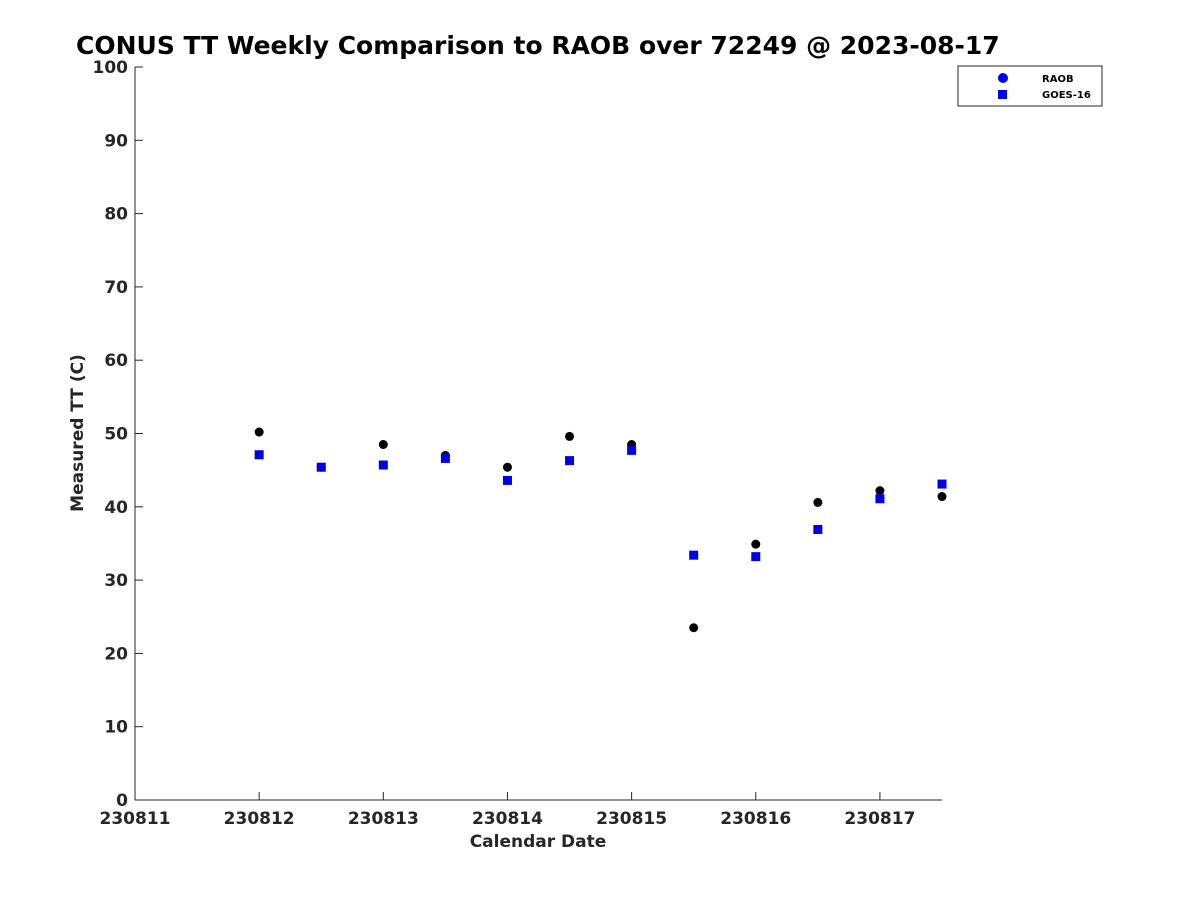 The image size is (1200, 900). I want to click on y-tick-label: 50, so click(116, 435).